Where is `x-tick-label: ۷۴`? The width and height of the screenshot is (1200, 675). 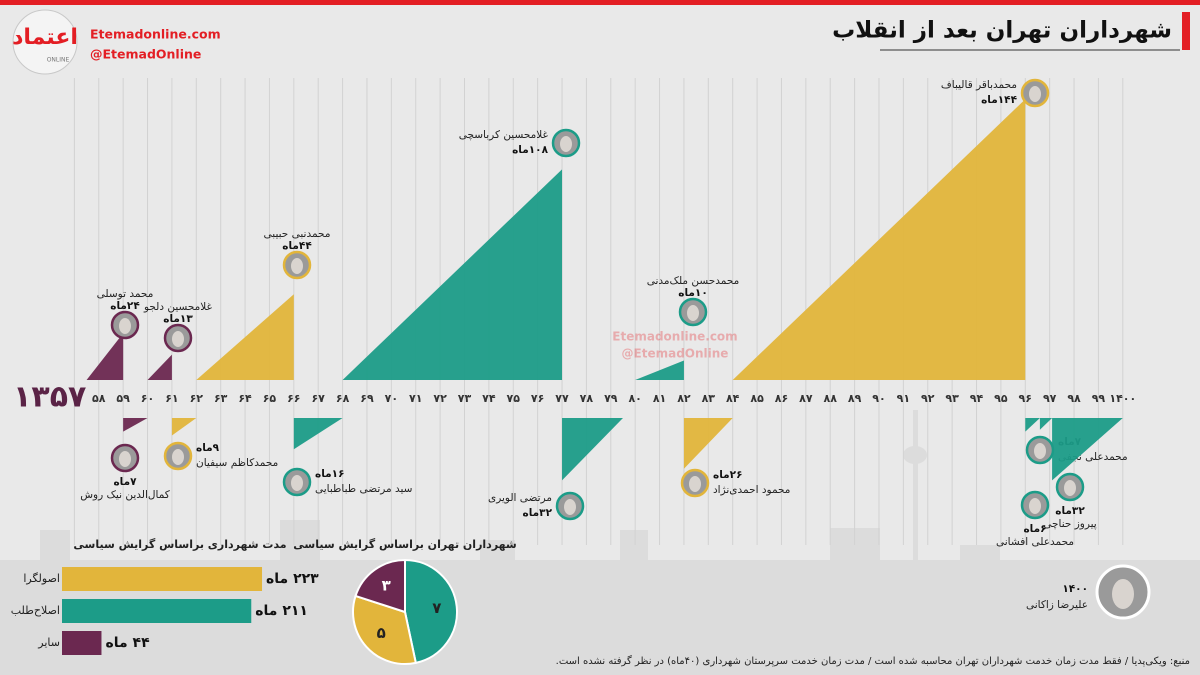 x-tick-label: ۷۴ is located at coordinates (489, 398).